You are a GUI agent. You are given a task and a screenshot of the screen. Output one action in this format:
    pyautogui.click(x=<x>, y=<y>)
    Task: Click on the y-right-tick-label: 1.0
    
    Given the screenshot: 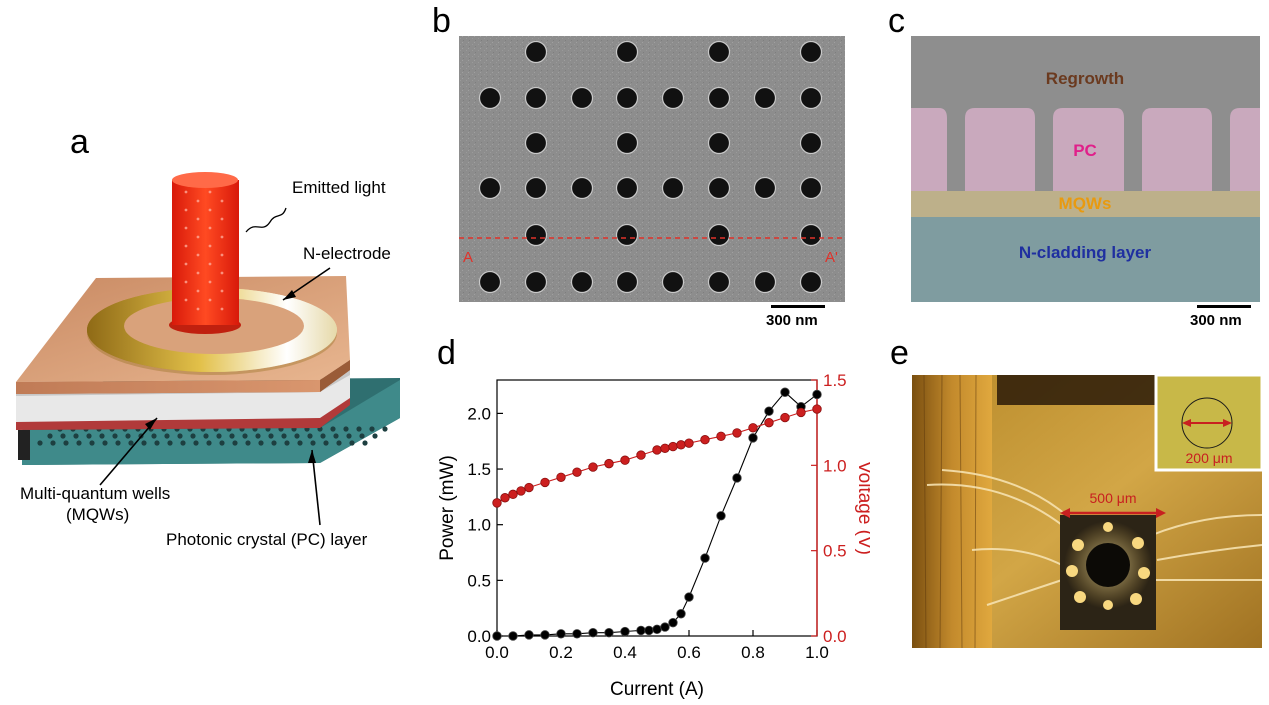 What is the action you would take?
    pyautogui.click(x=835, y=465)
    